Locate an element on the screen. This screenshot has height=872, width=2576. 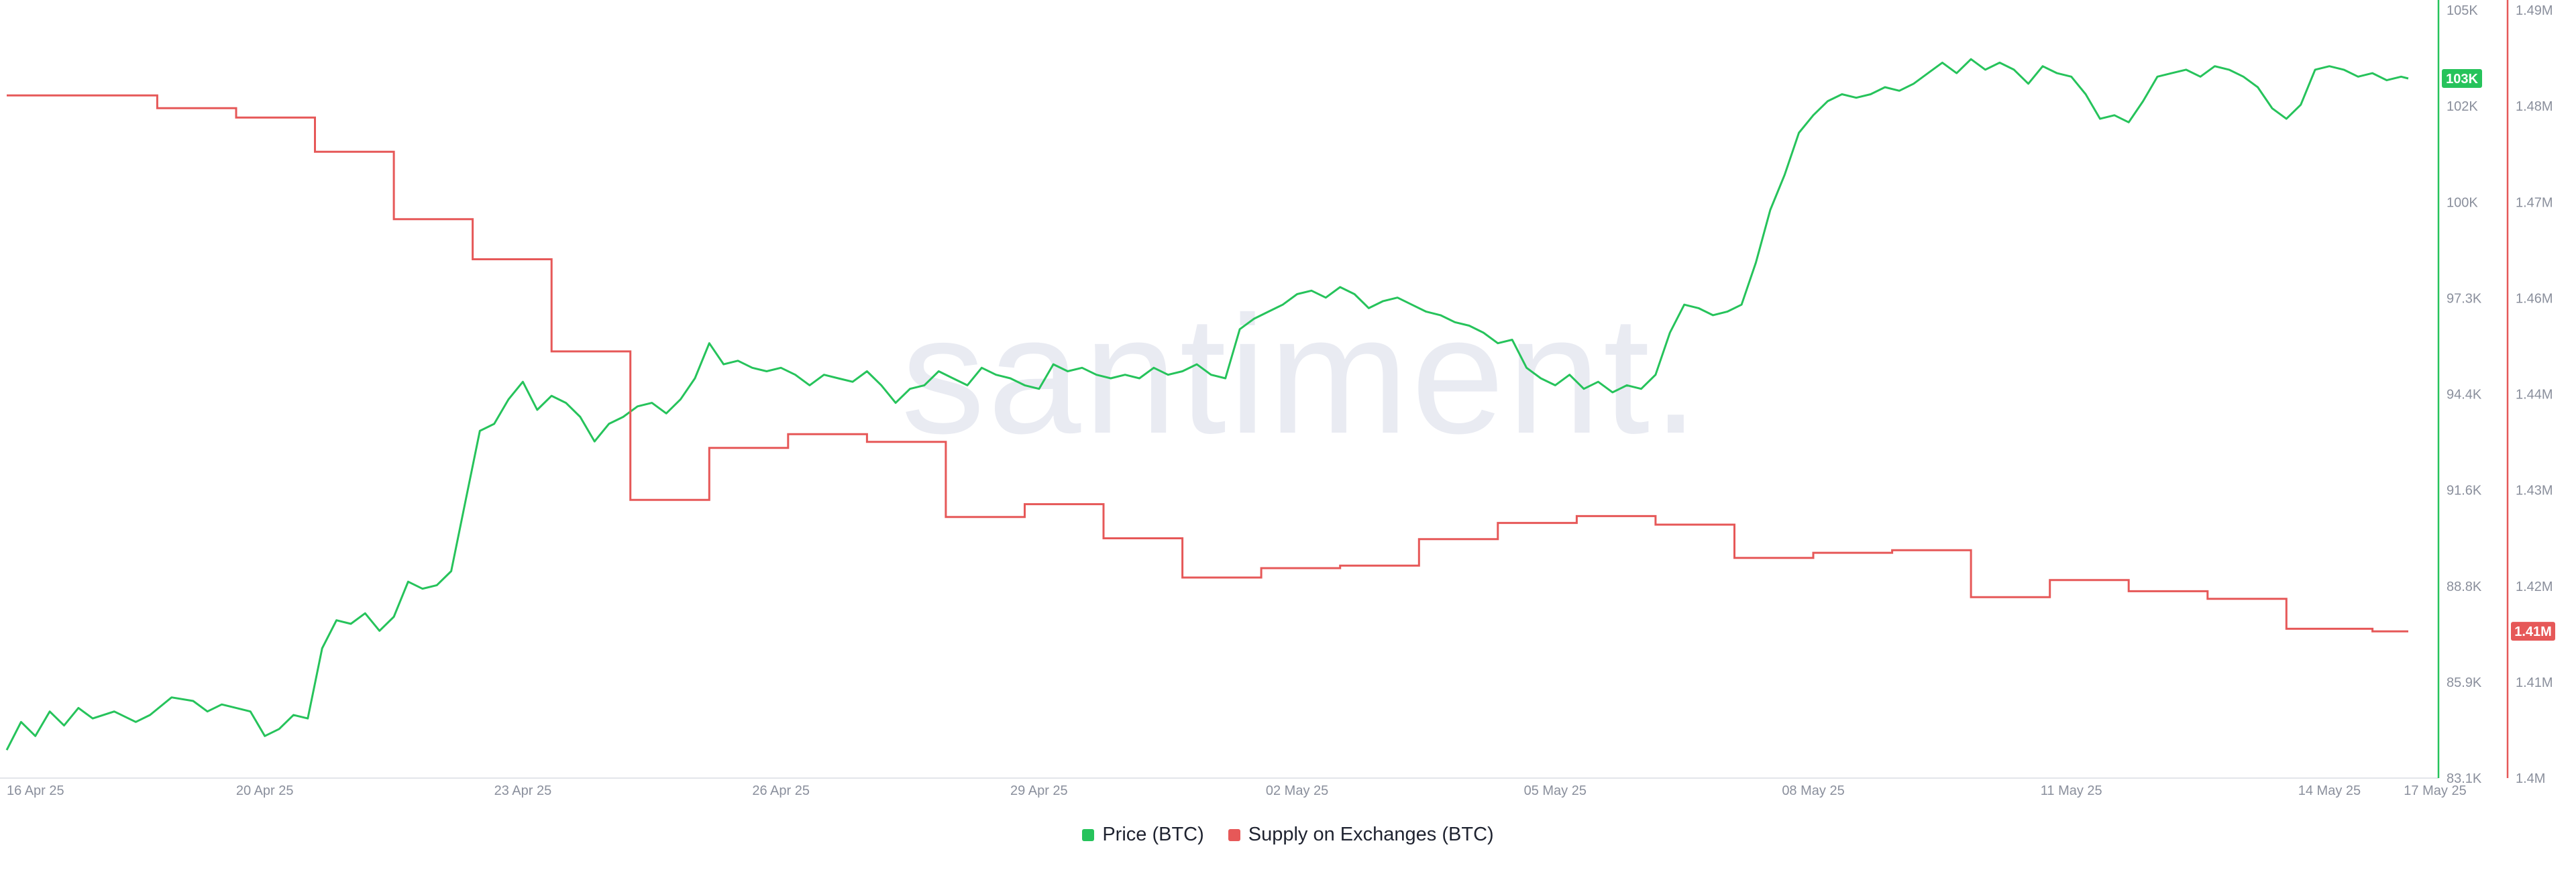
y-left-tick-label: 100K is located at coordinates (2462, 203).